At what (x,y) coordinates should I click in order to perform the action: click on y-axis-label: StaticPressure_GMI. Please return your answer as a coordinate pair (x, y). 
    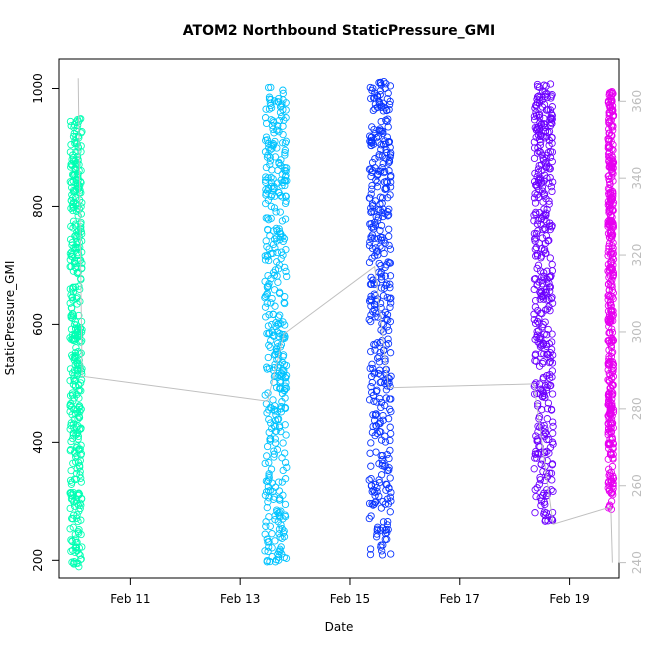
    Looking at the image, I should click on (10, 318).